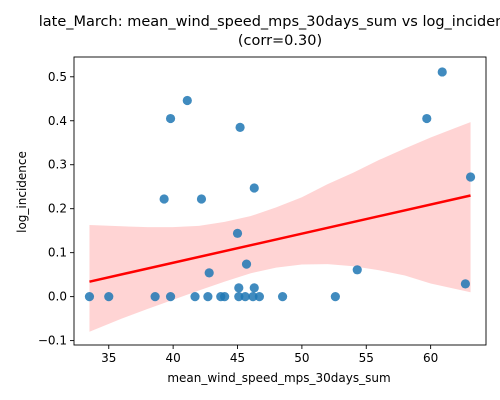 The width and height of the screenshot is (500, 400). What do you see at coordinates (301, 358) in the screenshot?
I see `x-tick-label: 50` at bounding box center [301, 358].